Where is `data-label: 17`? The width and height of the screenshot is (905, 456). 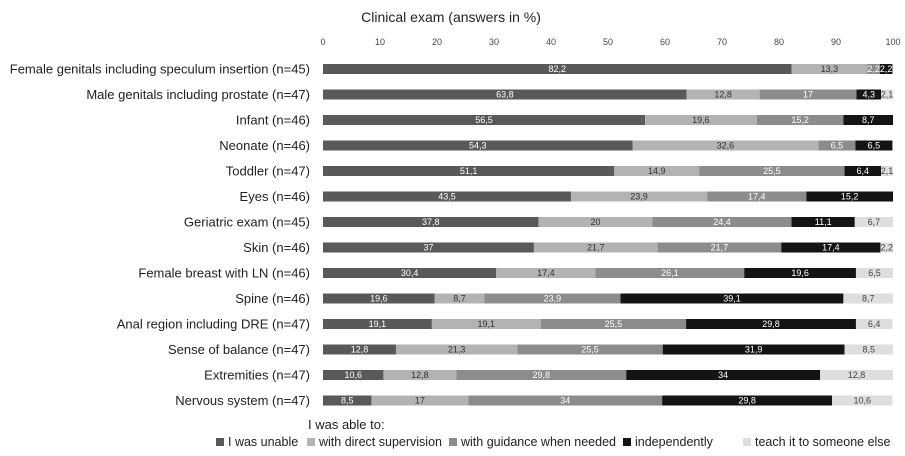
data-label: 17 is located at coordinates (808, 95).